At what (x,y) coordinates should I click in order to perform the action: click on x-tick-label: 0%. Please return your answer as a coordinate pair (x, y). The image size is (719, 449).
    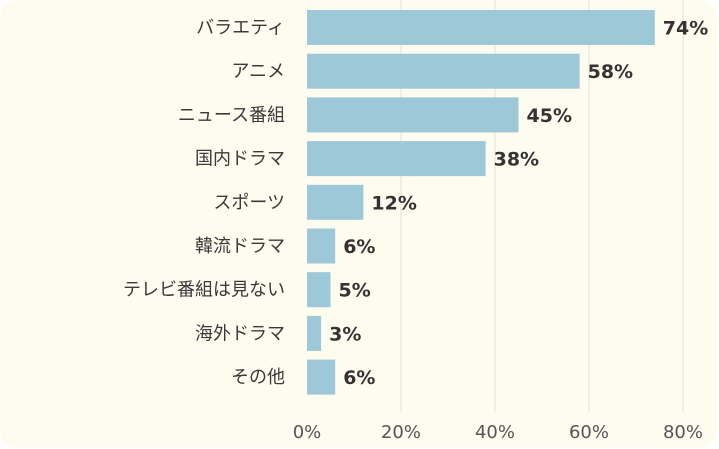
    Looking at the image, I should click on (307, 432).